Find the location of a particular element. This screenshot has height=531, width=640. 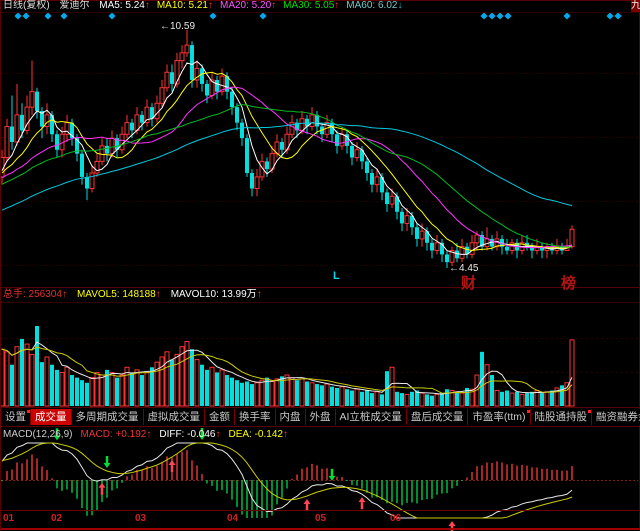

tab-8: AI立桩成交量 is located at coordinates (371, 417).